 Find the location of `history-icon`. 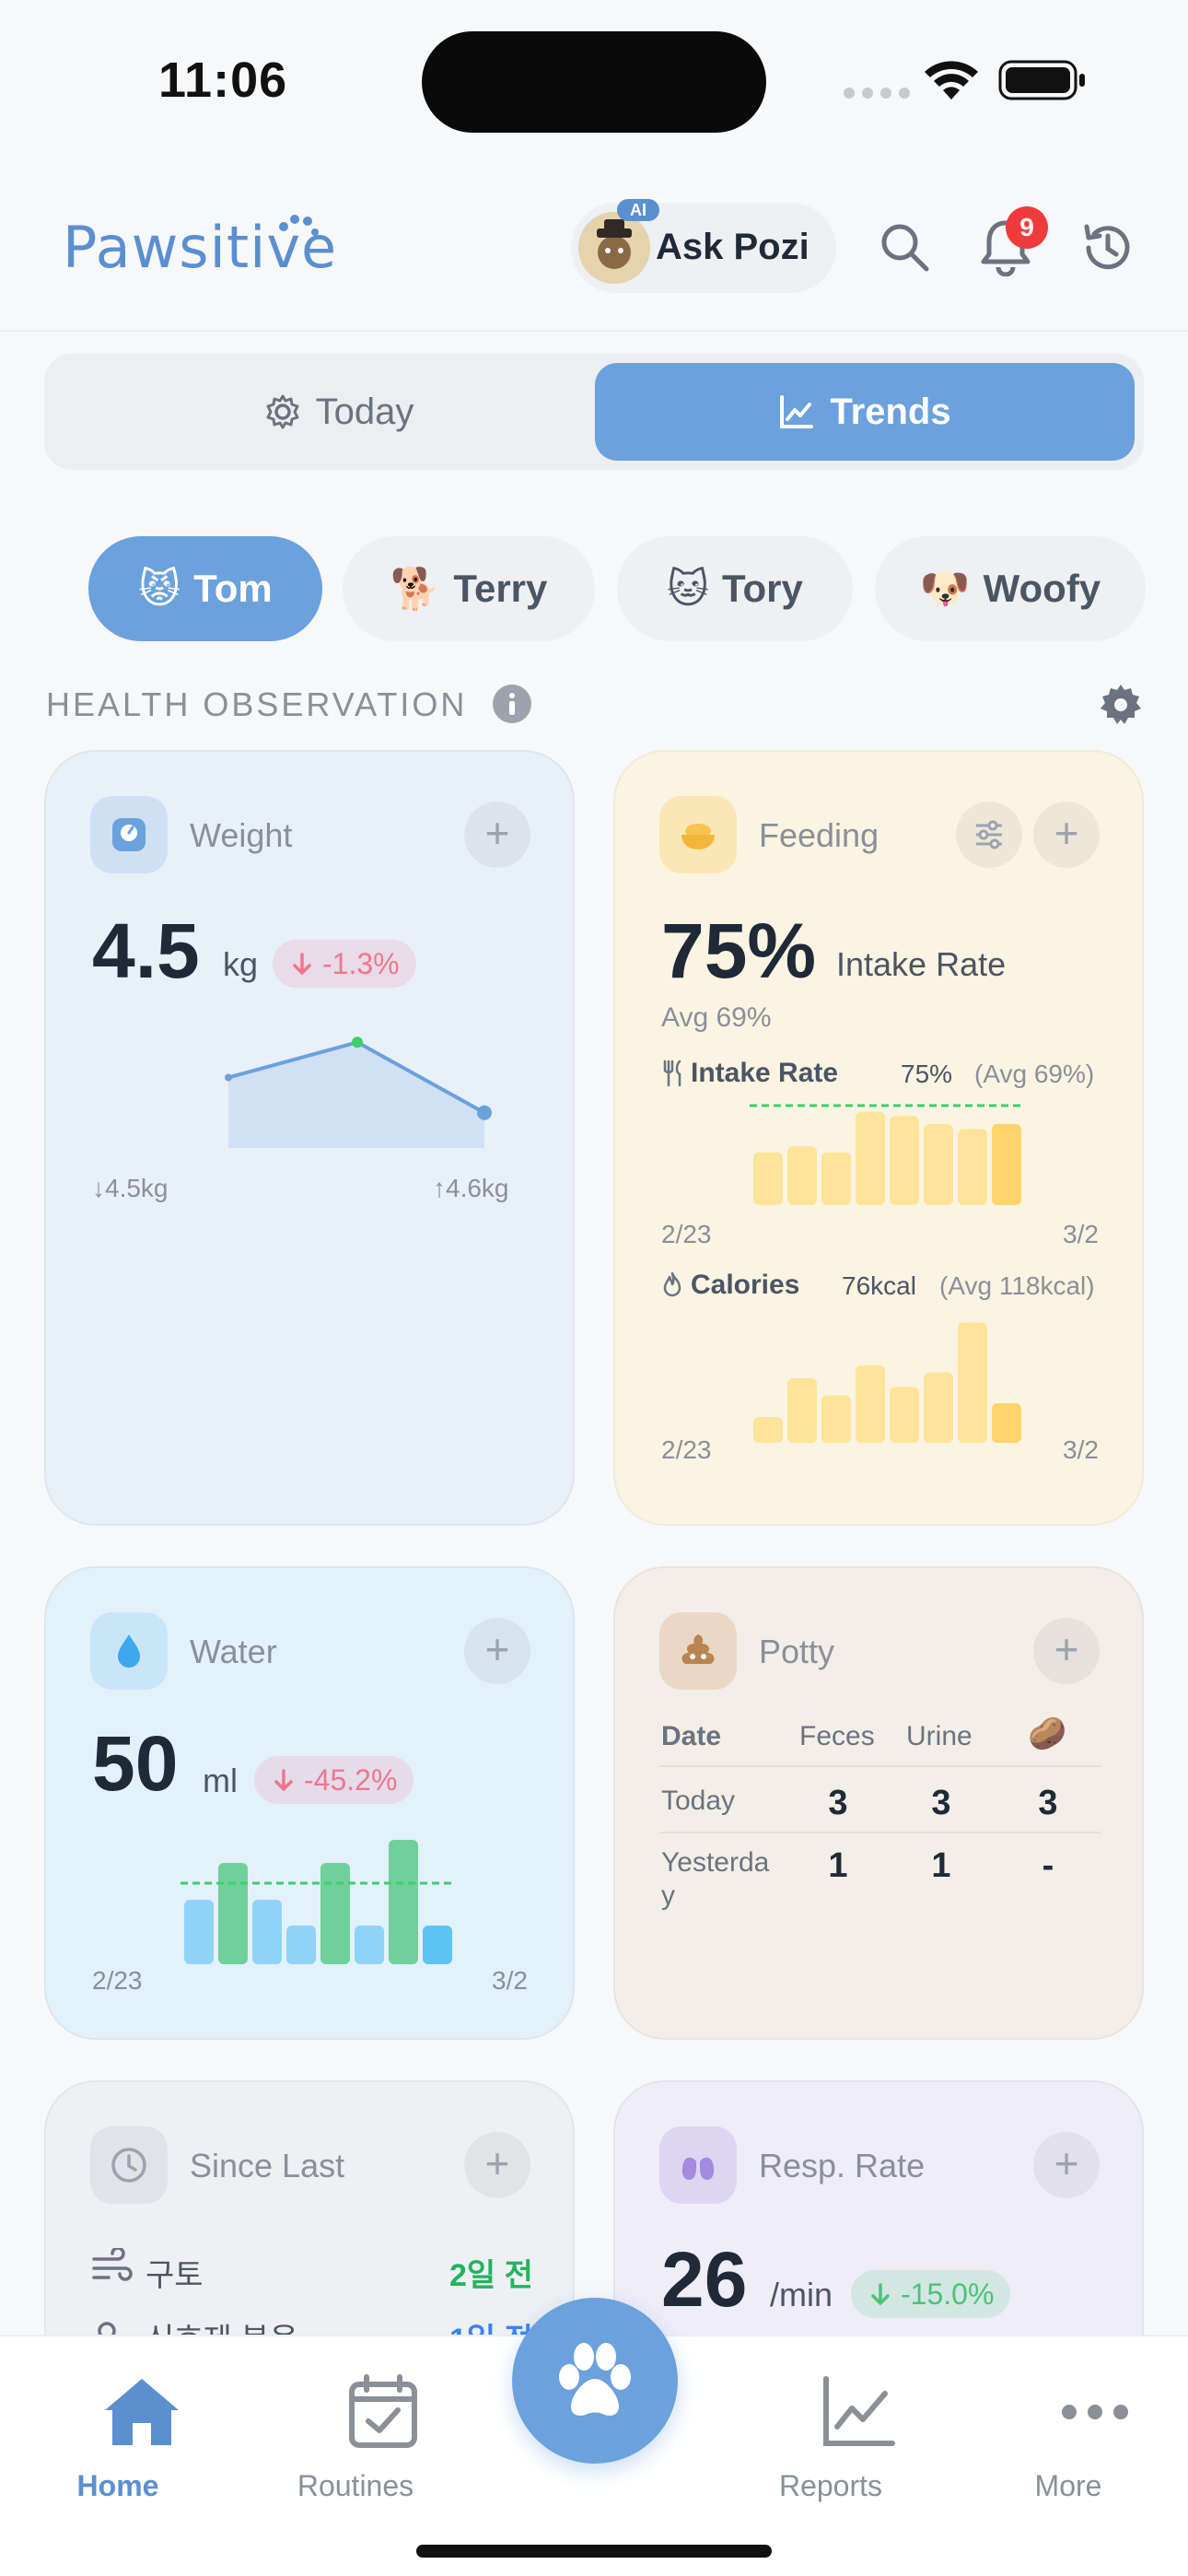

history-icon is located at coordinates (1107, 247).